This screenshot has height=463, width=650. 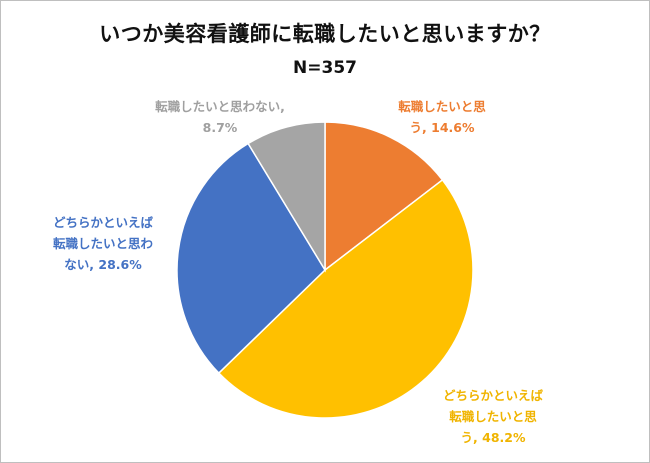 I want to click on pie-slice-somewhat-not-want, so click(x=251, y=258).